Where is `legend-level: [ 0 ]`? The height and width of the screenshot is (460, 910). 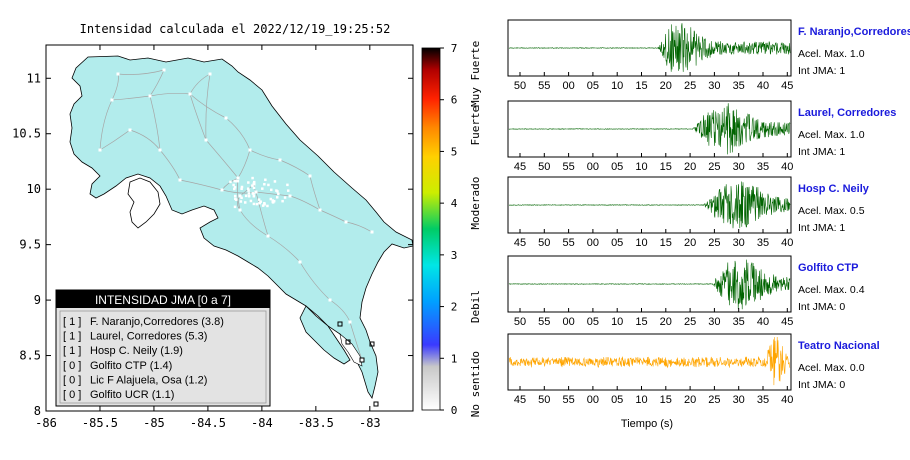
legend-level: [ 0 ] is located at coordinates (72, 380).